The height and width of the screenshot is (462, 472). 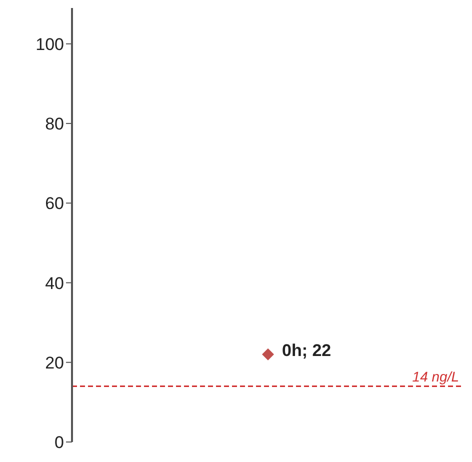 What do you see at coordinates (54, 362) in the screenshot?
I see `y-tick-label: 20` at bounding box center [54, 362].